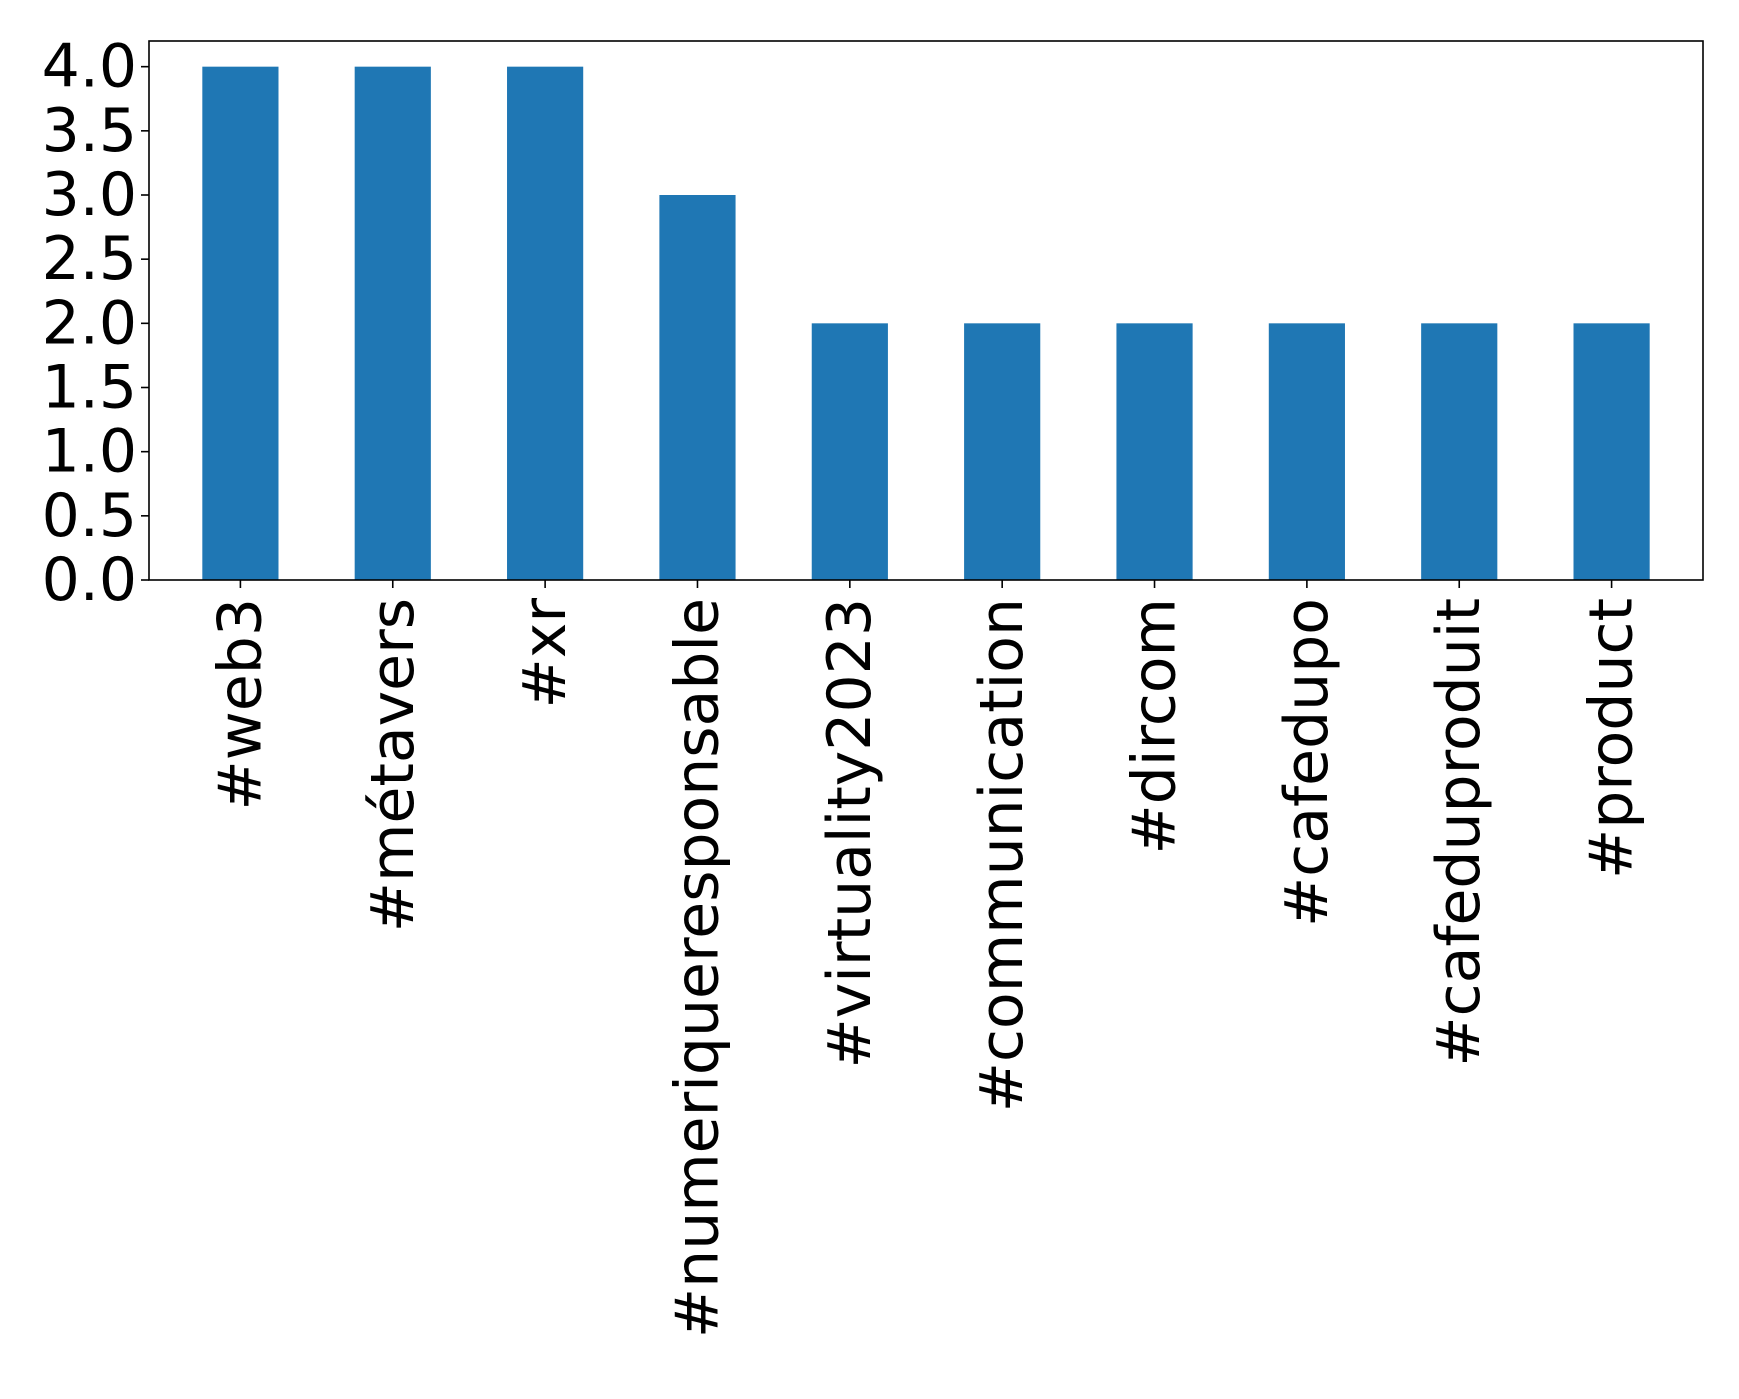  I want to click on x-tick-label-2: #xr, so click(545, 653).